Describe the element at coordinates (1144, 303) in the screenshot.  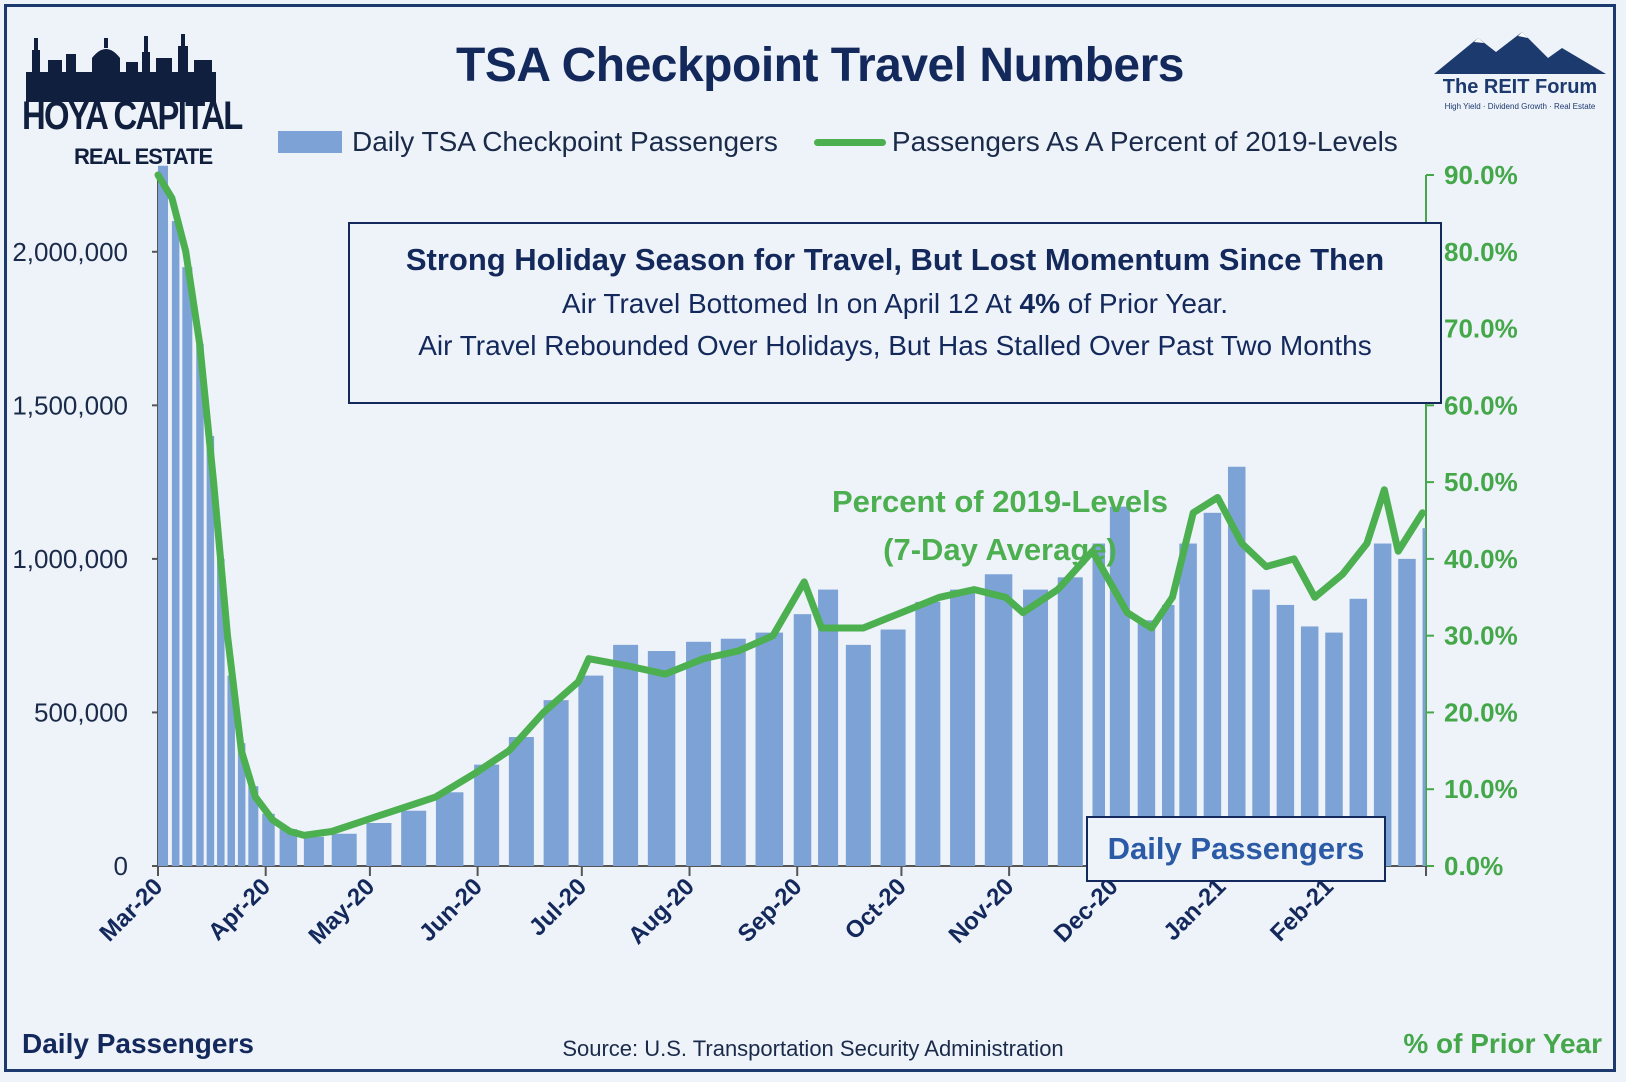
I see `annotation-line-1-post: of Prior Year.` at that location.